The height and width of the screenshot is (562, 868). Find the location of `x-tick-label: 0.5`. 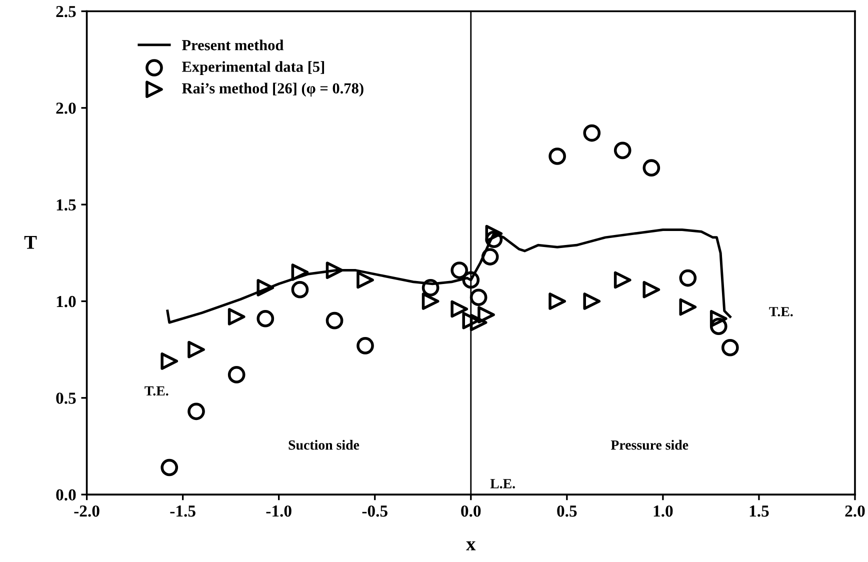

x-tick-label: 0.5 is located at coordinates (567, 511).